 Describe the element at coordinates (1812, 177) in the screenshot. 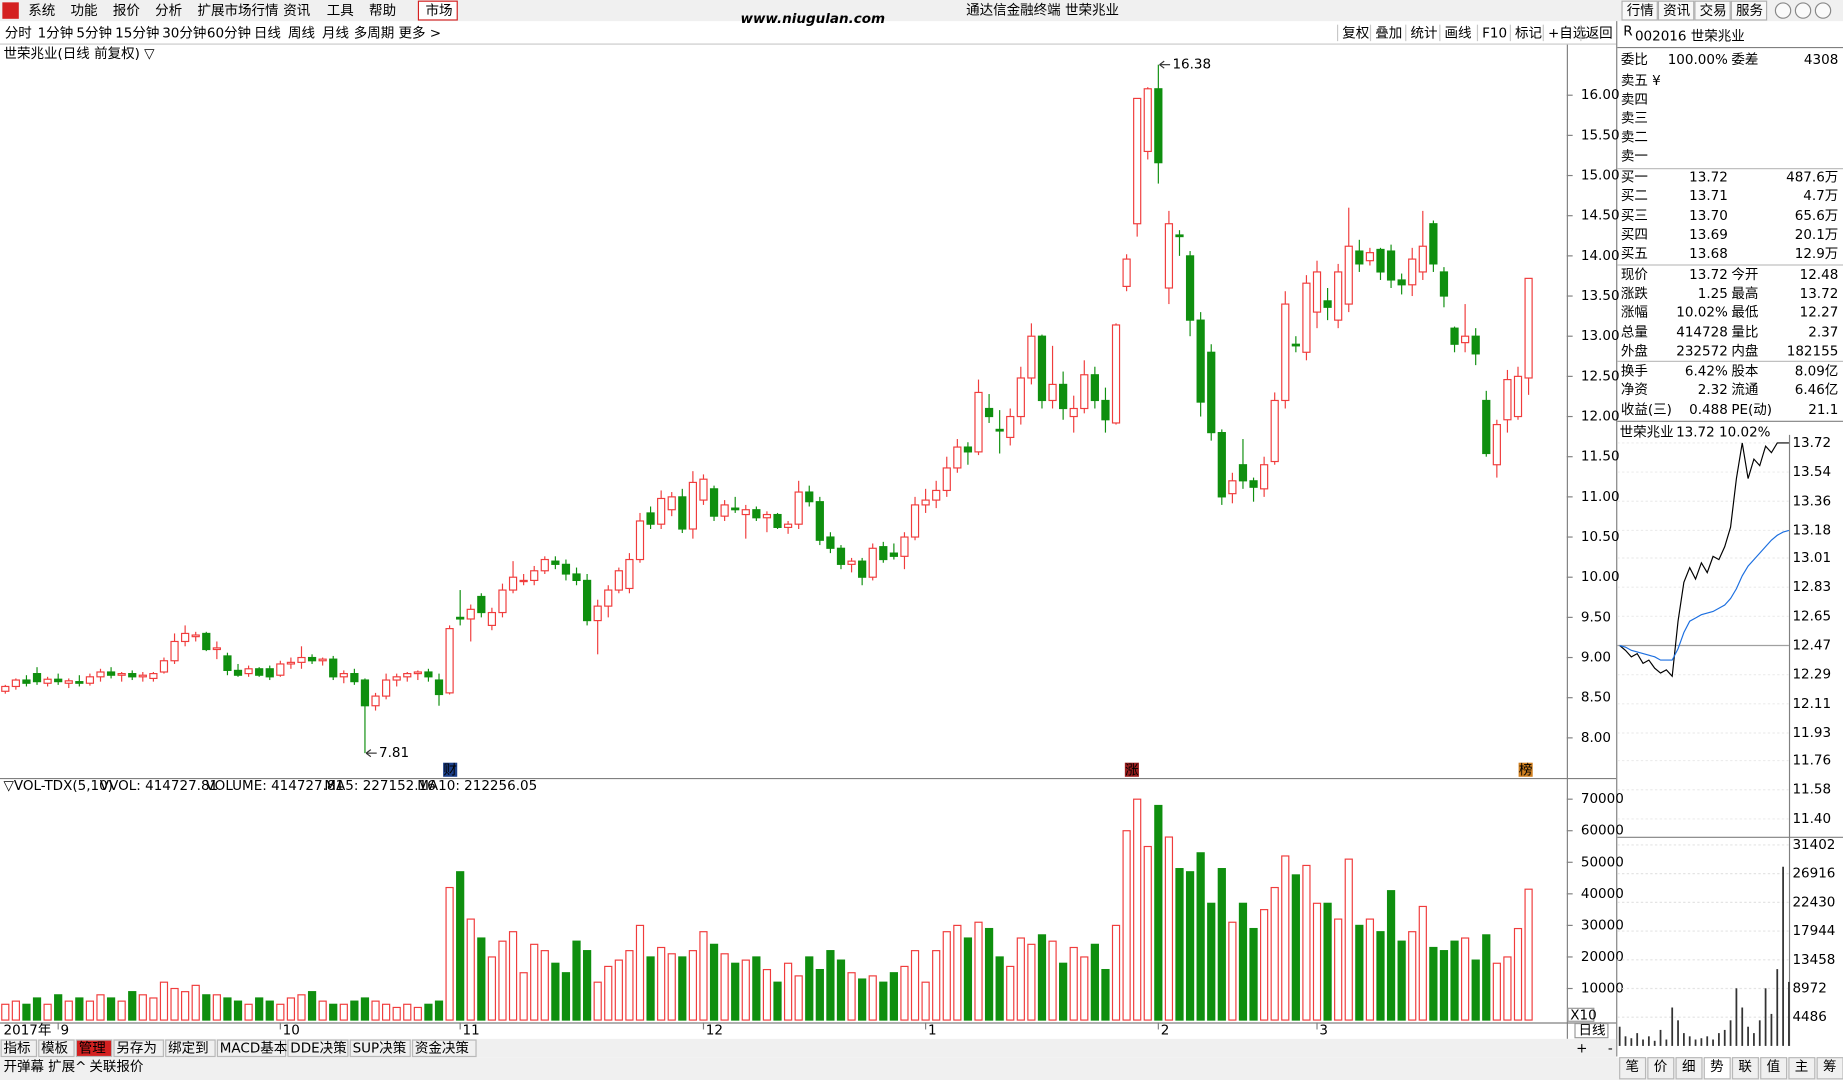

I see `quote-cell: 487.6万` at that location.